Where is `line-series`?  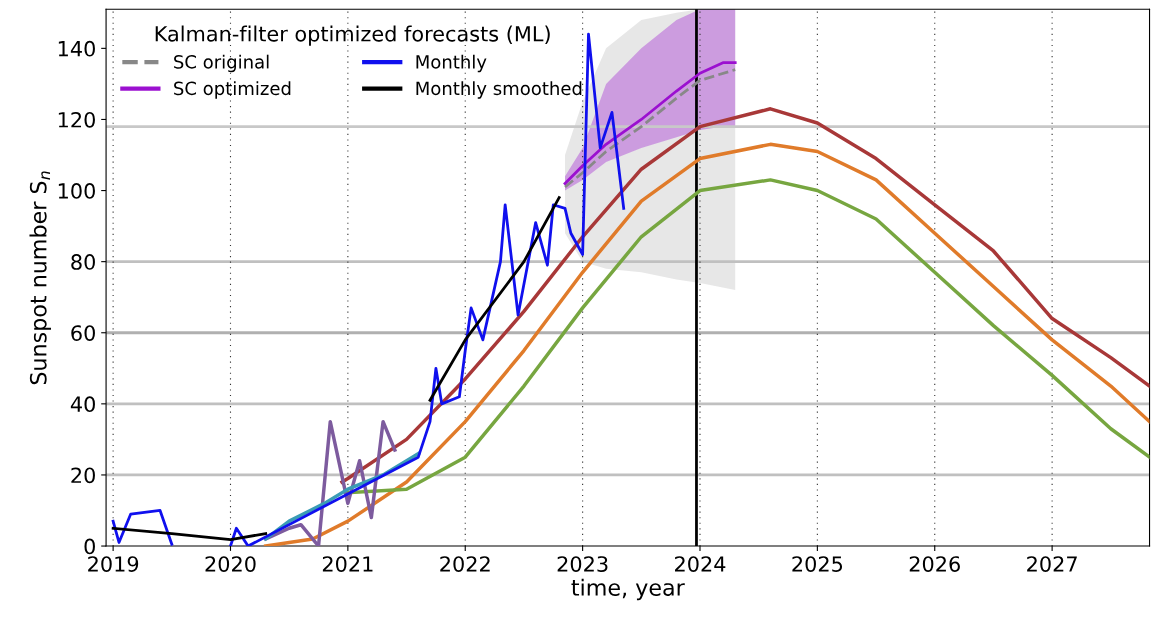 line-series is located at coordinates (330, 483).